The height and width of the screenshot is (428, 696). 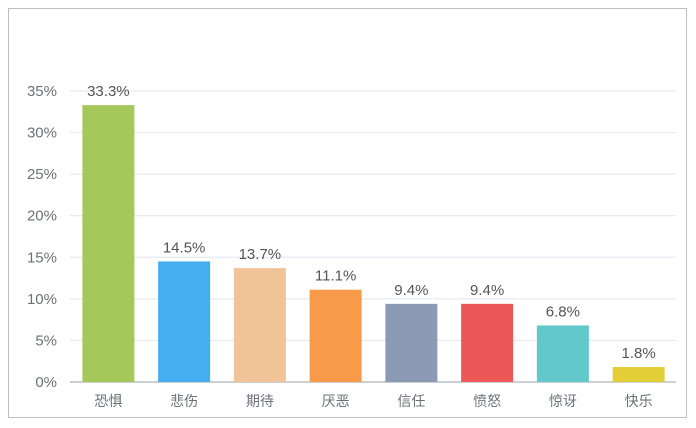 I want to click on category-label: 悲伤, so click(x=184, y=401).